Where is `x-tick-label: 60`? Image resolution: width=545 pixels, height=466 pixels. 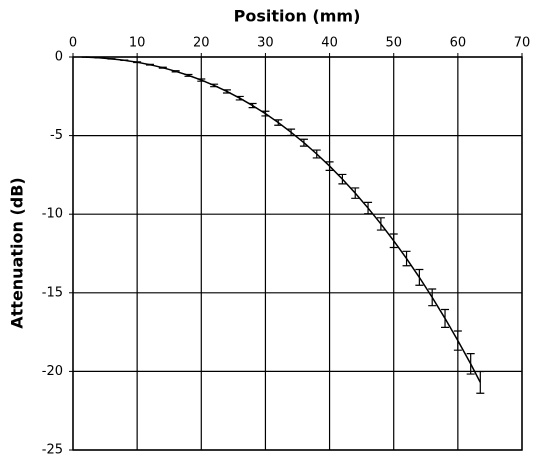 x-tick-label: 60 is located at coordinates (458, 43).